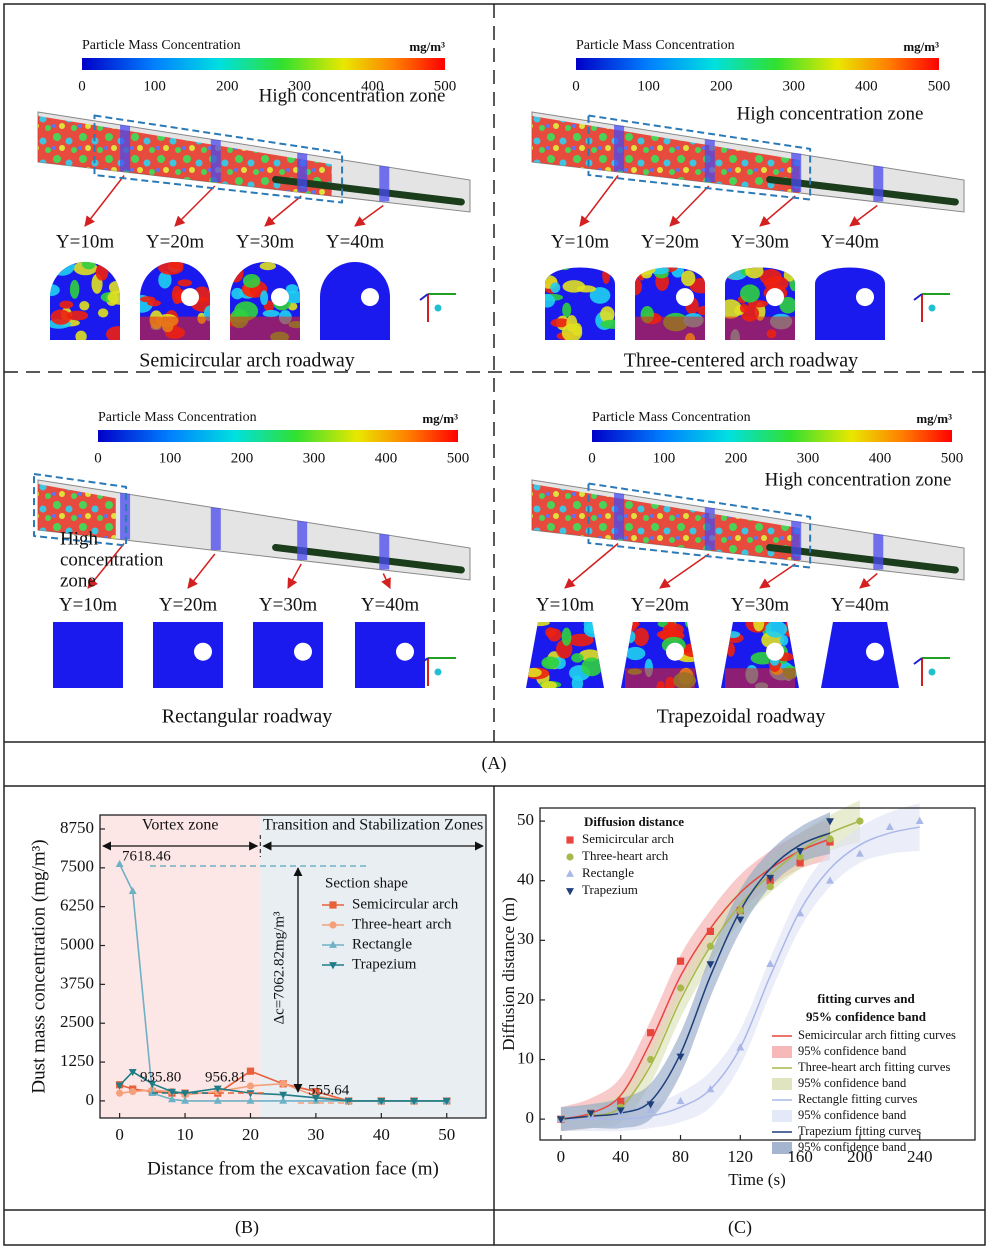 The height and width of the screenshot is (1249, 989). I want to click on x-tick-label: 0, so click(119, 1134).